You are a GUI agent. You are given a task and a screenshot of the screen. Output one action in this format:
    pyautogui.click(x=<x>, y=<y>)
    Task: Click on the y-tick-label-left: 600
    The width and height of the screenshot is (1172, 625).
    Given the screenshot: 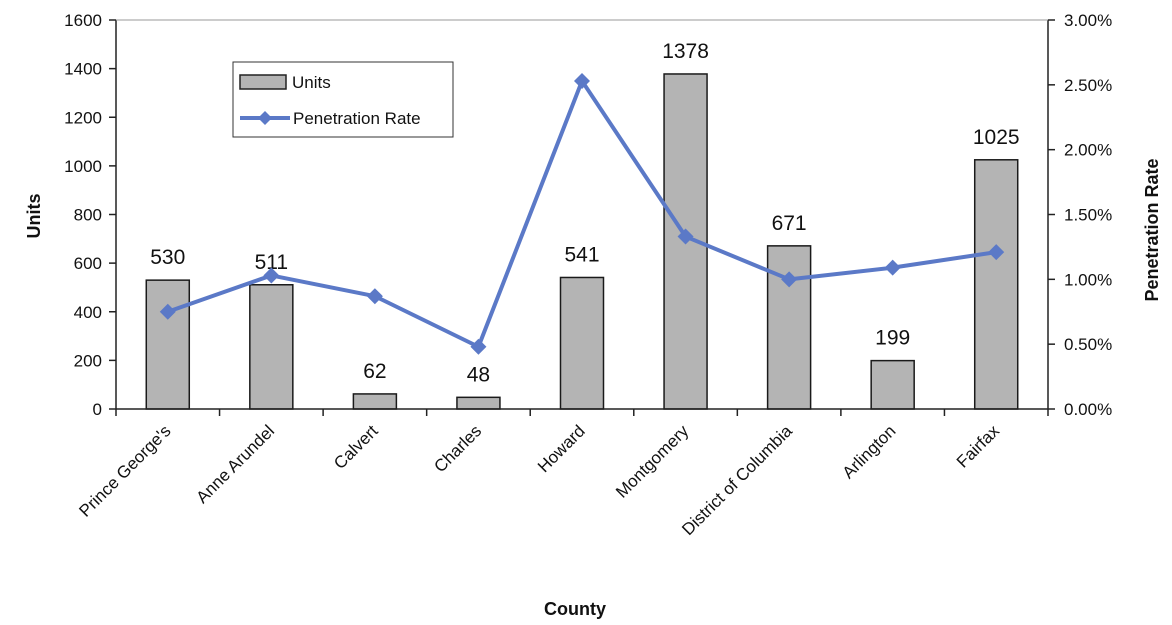 What is the action you would take?
    pyautogui.click(x=88, y=263)
    